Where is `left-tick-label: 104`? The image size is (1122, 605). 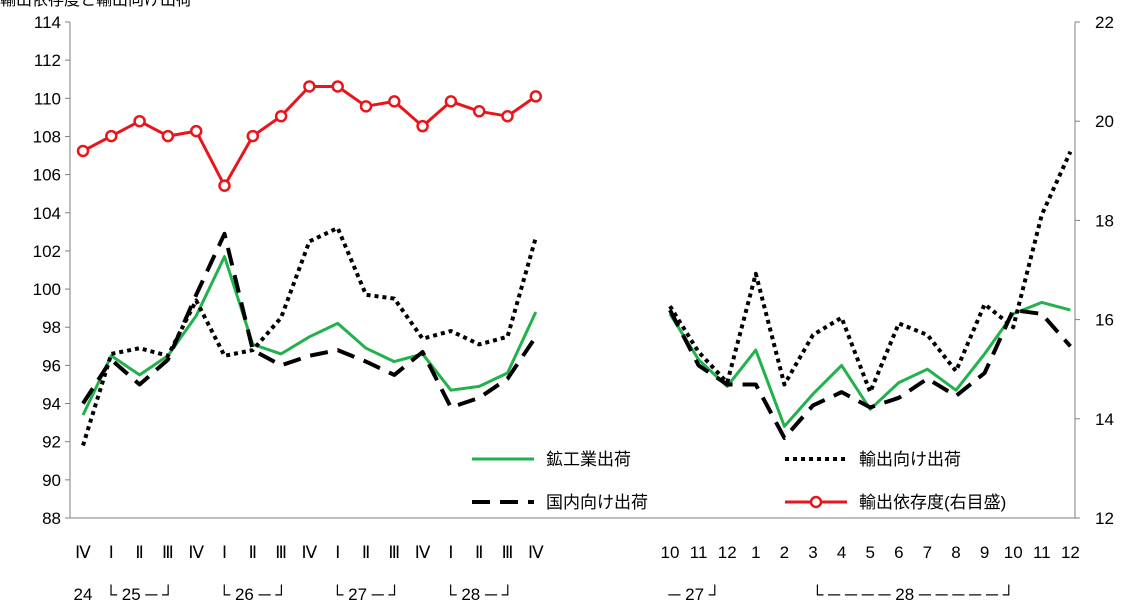 left-tick-label: 104 is located at coordinates (47, 213).